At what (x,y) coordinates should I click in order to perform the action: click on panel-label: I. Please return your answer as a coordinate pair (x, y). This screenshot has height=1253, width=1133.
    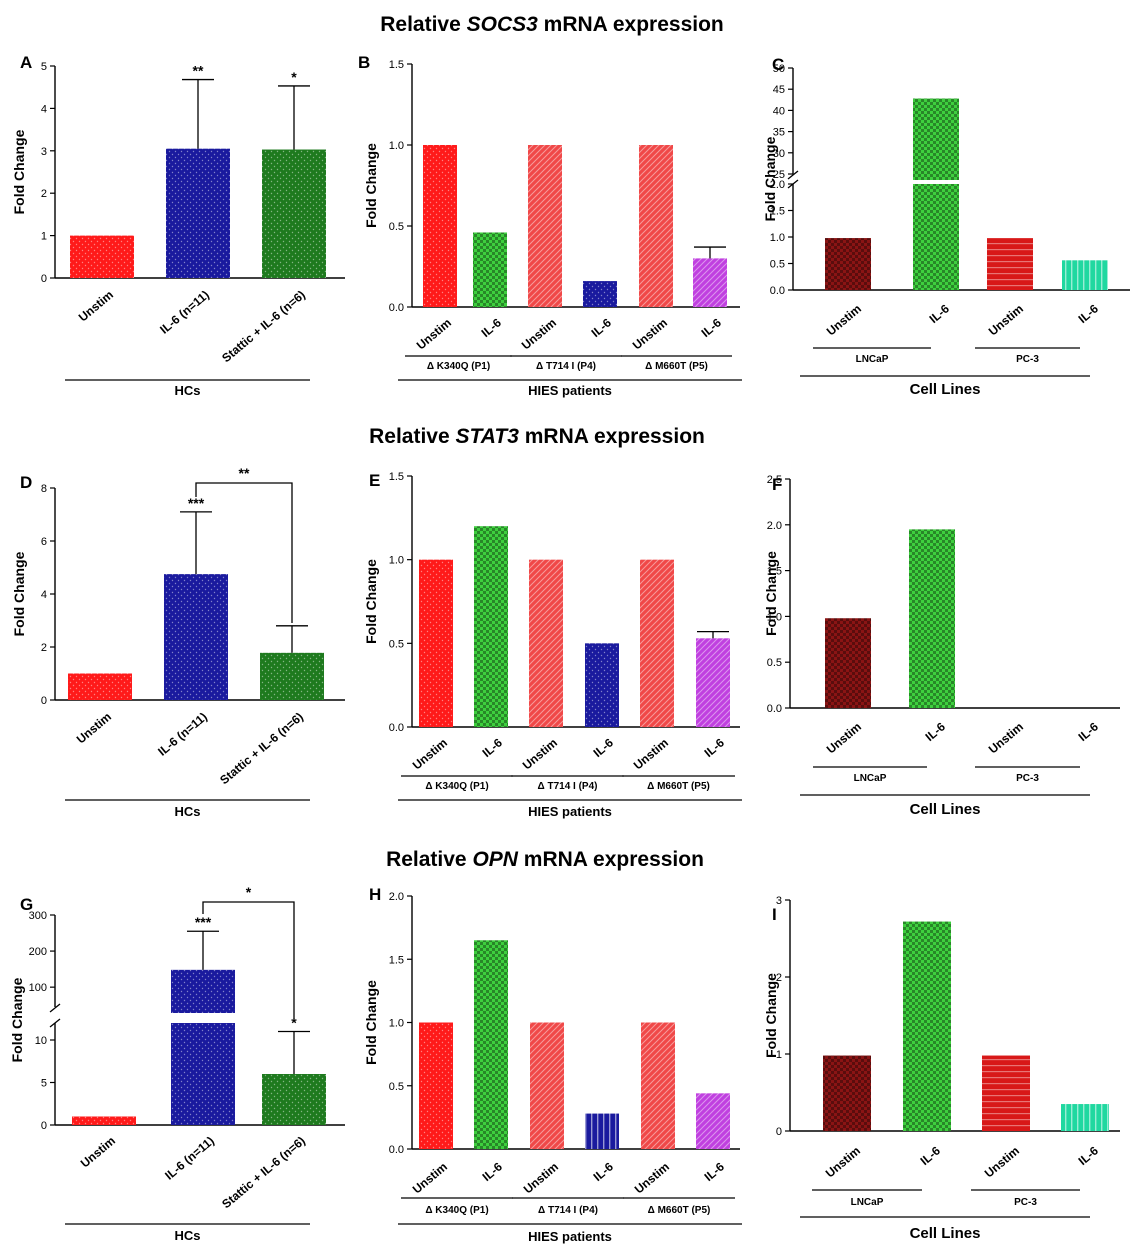
    Looking at the image, I should click on (774, 914).